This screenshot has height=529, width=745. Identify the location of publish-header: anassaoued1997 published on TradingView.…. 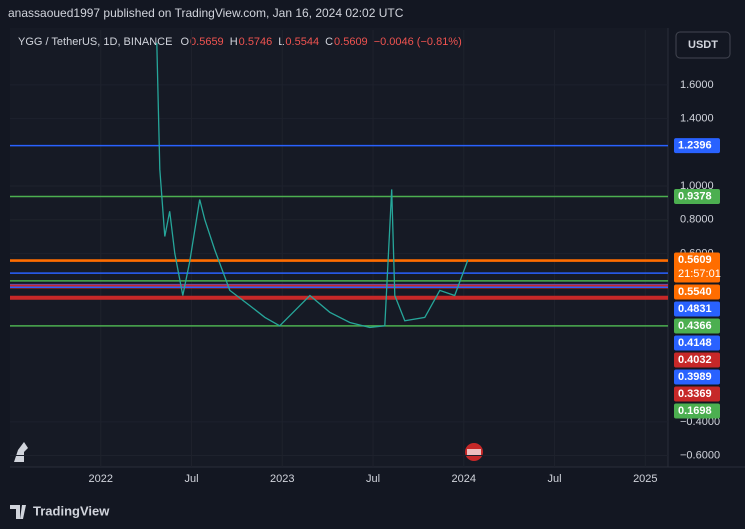
(206, 13).